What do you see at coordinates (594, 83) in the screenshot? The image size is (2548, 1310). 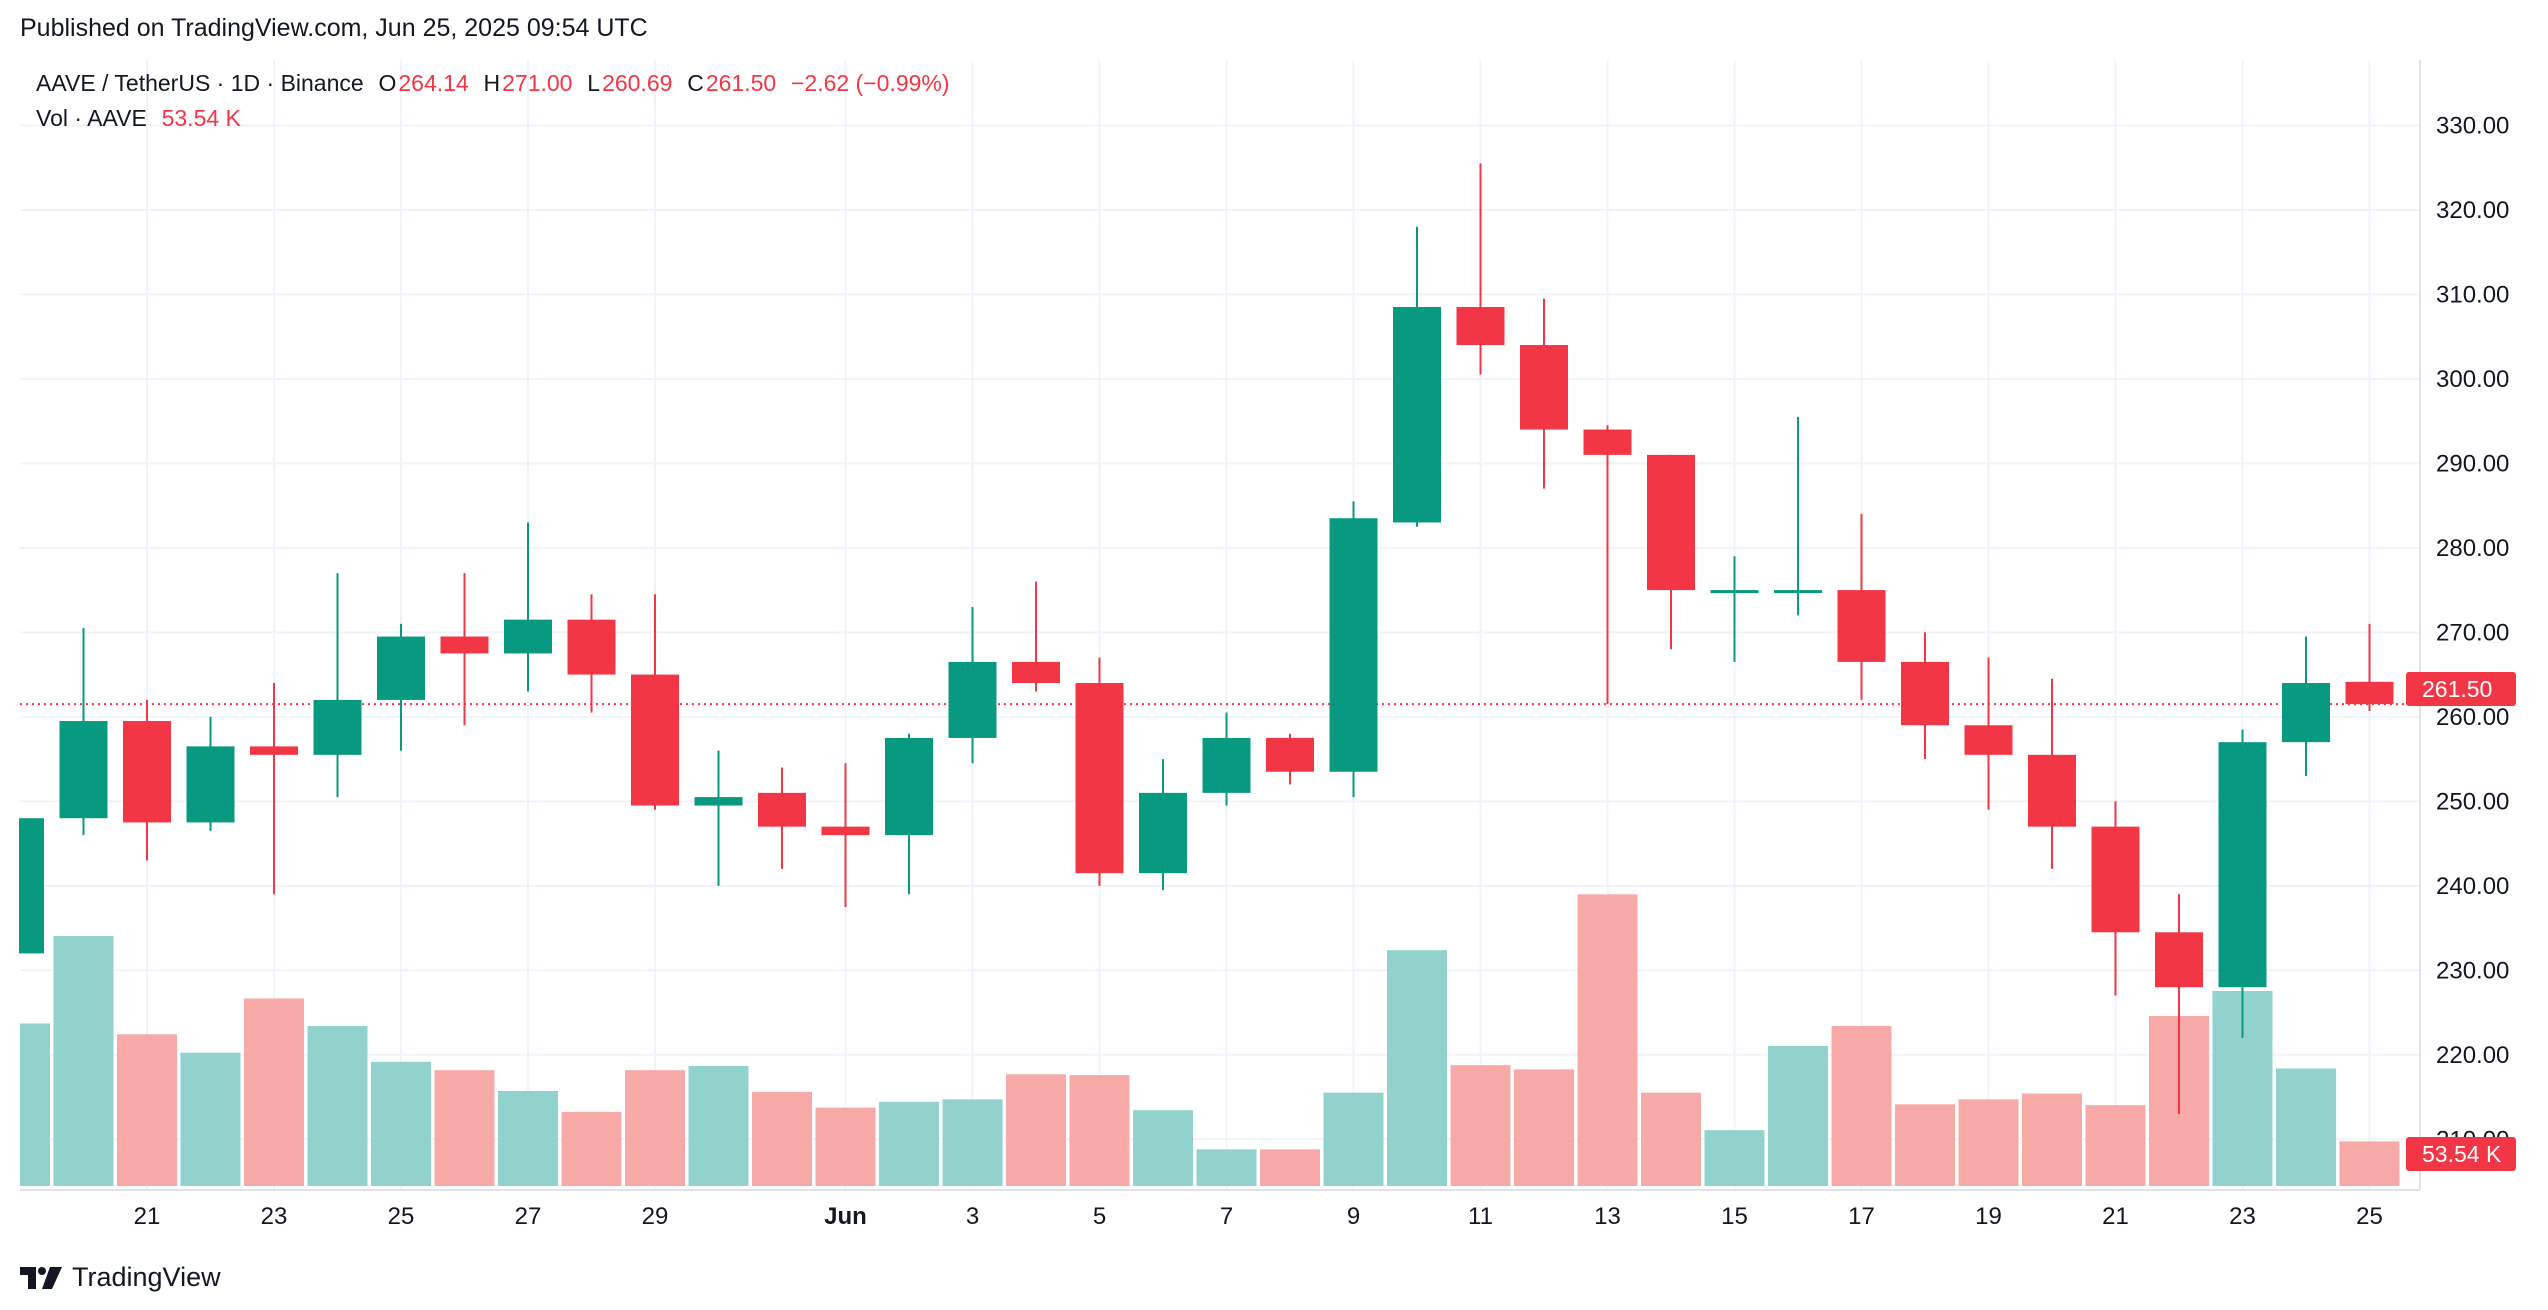 I see `low-label: L` at bounding box center [594, 83].